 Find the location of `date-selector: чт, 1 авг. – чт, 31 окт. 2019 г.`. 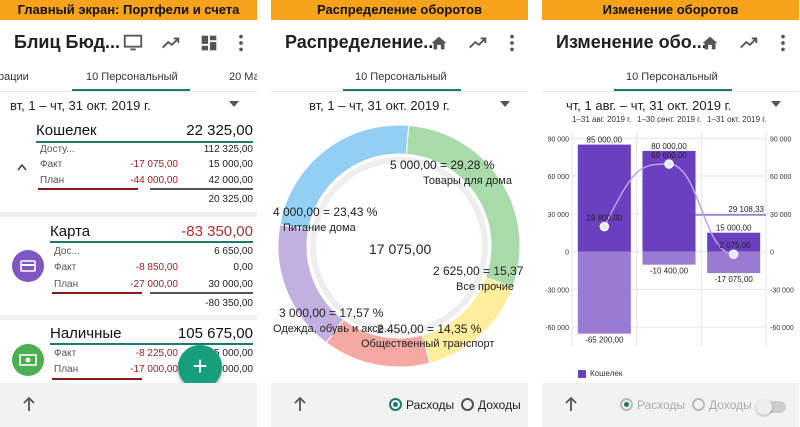

date-selector: чт, 1 авг. – чт, 31 окт. 2019 г. is located at coordinates (670, 102).